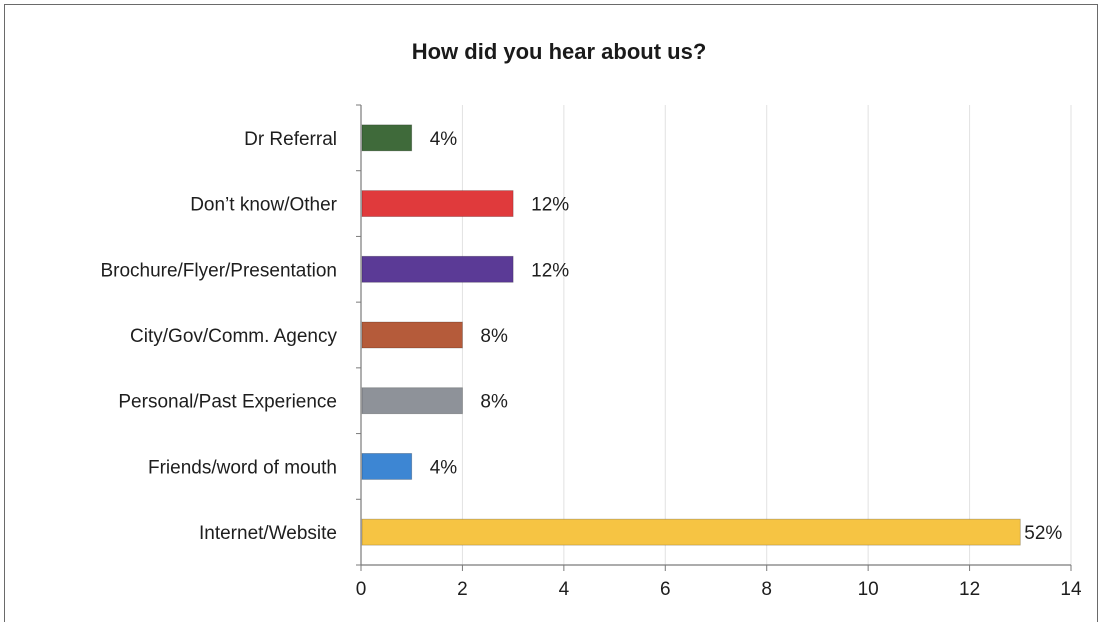 The width and height of the screenshot is (1104, 623). Describe the element at coordinates (868, 589) in the screenshot. I see `x-tick-label: 10` at that location.